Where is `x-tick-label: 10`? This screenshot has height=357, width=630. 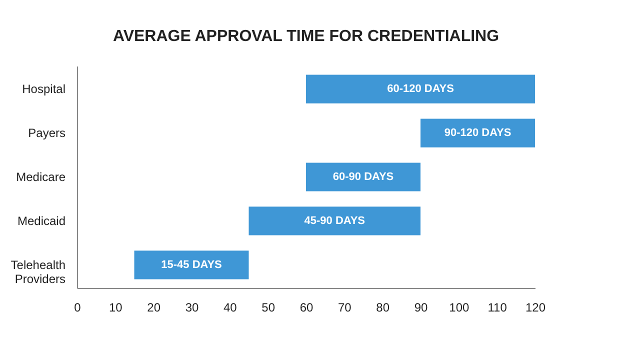
x-tick-label: 10 is located at coordinates (115, 307).